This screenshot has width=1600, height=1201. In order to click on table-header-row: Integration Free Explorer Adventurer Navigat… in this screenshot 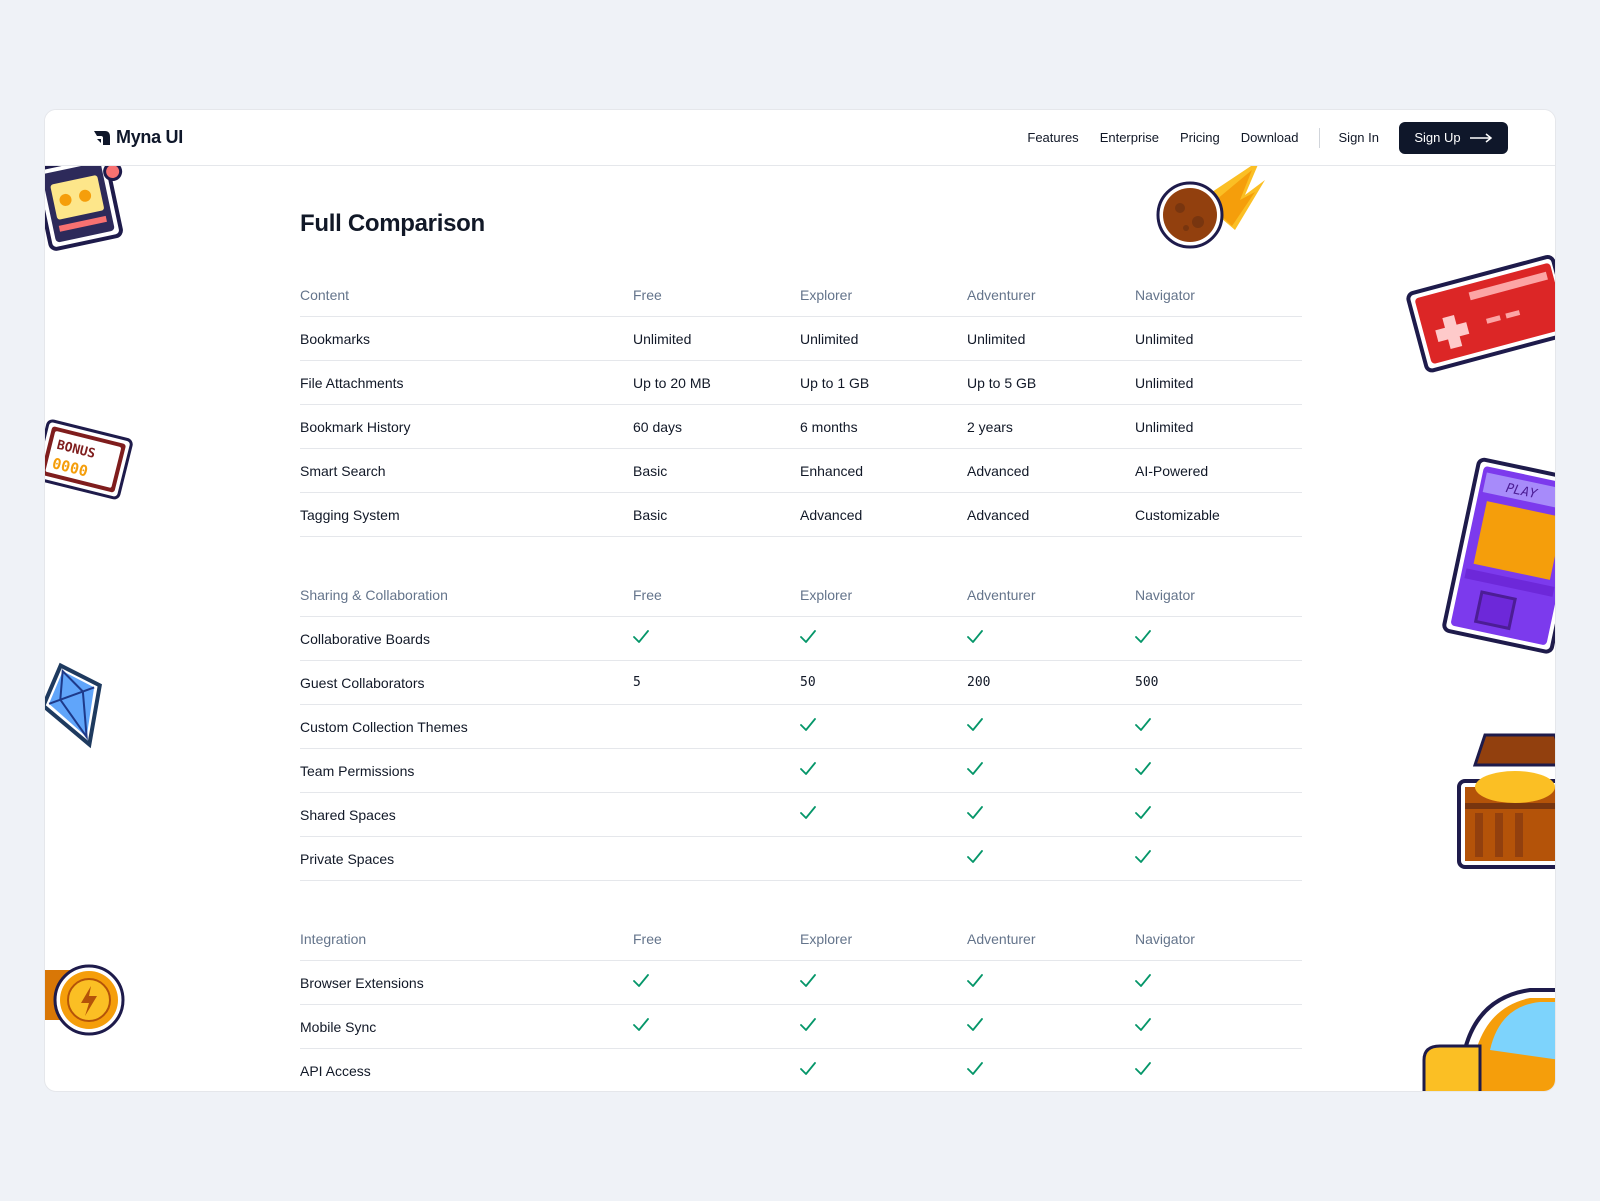, I will do `click(801, 939)`.